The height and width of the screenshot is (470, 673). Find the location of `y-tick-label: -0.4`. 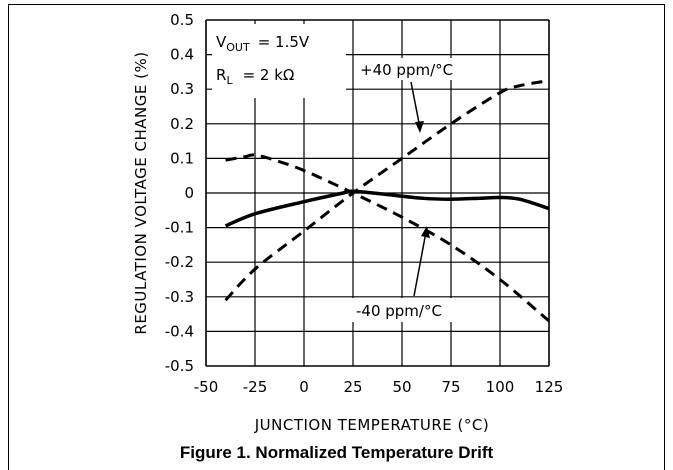

y-tick-label: -0.4 is located at coordinates (179, 331).